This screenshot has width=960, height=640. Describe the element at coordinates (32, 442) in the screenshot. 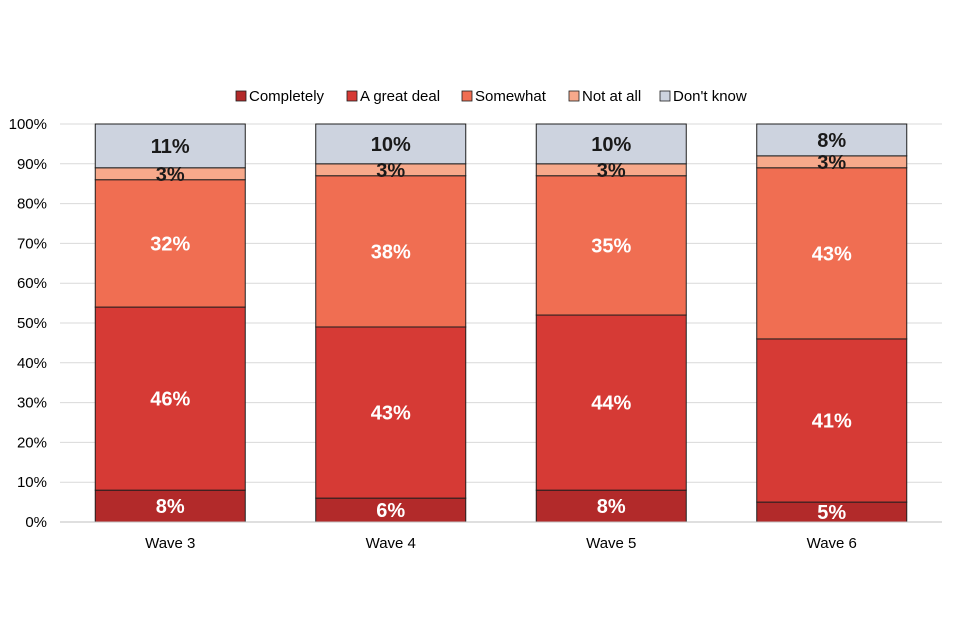

I see `y-tick-label: 20%` at that location.